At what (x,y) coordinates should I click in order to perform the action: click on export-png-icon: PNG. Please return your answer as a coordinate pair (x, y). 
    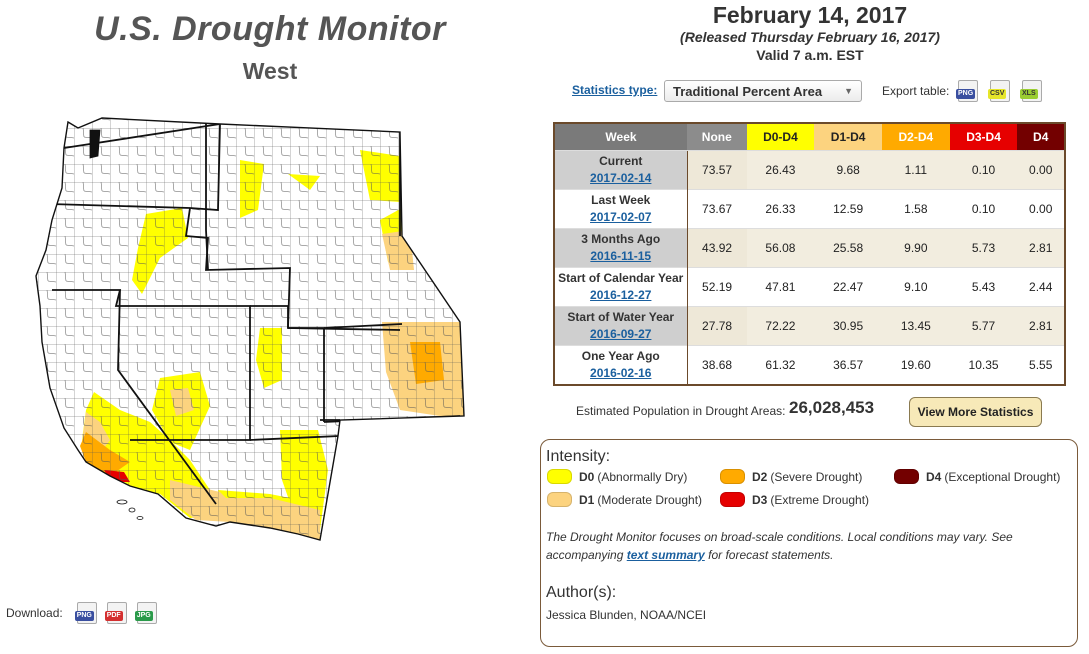
    Looking at the image, I should click on (967, 91).